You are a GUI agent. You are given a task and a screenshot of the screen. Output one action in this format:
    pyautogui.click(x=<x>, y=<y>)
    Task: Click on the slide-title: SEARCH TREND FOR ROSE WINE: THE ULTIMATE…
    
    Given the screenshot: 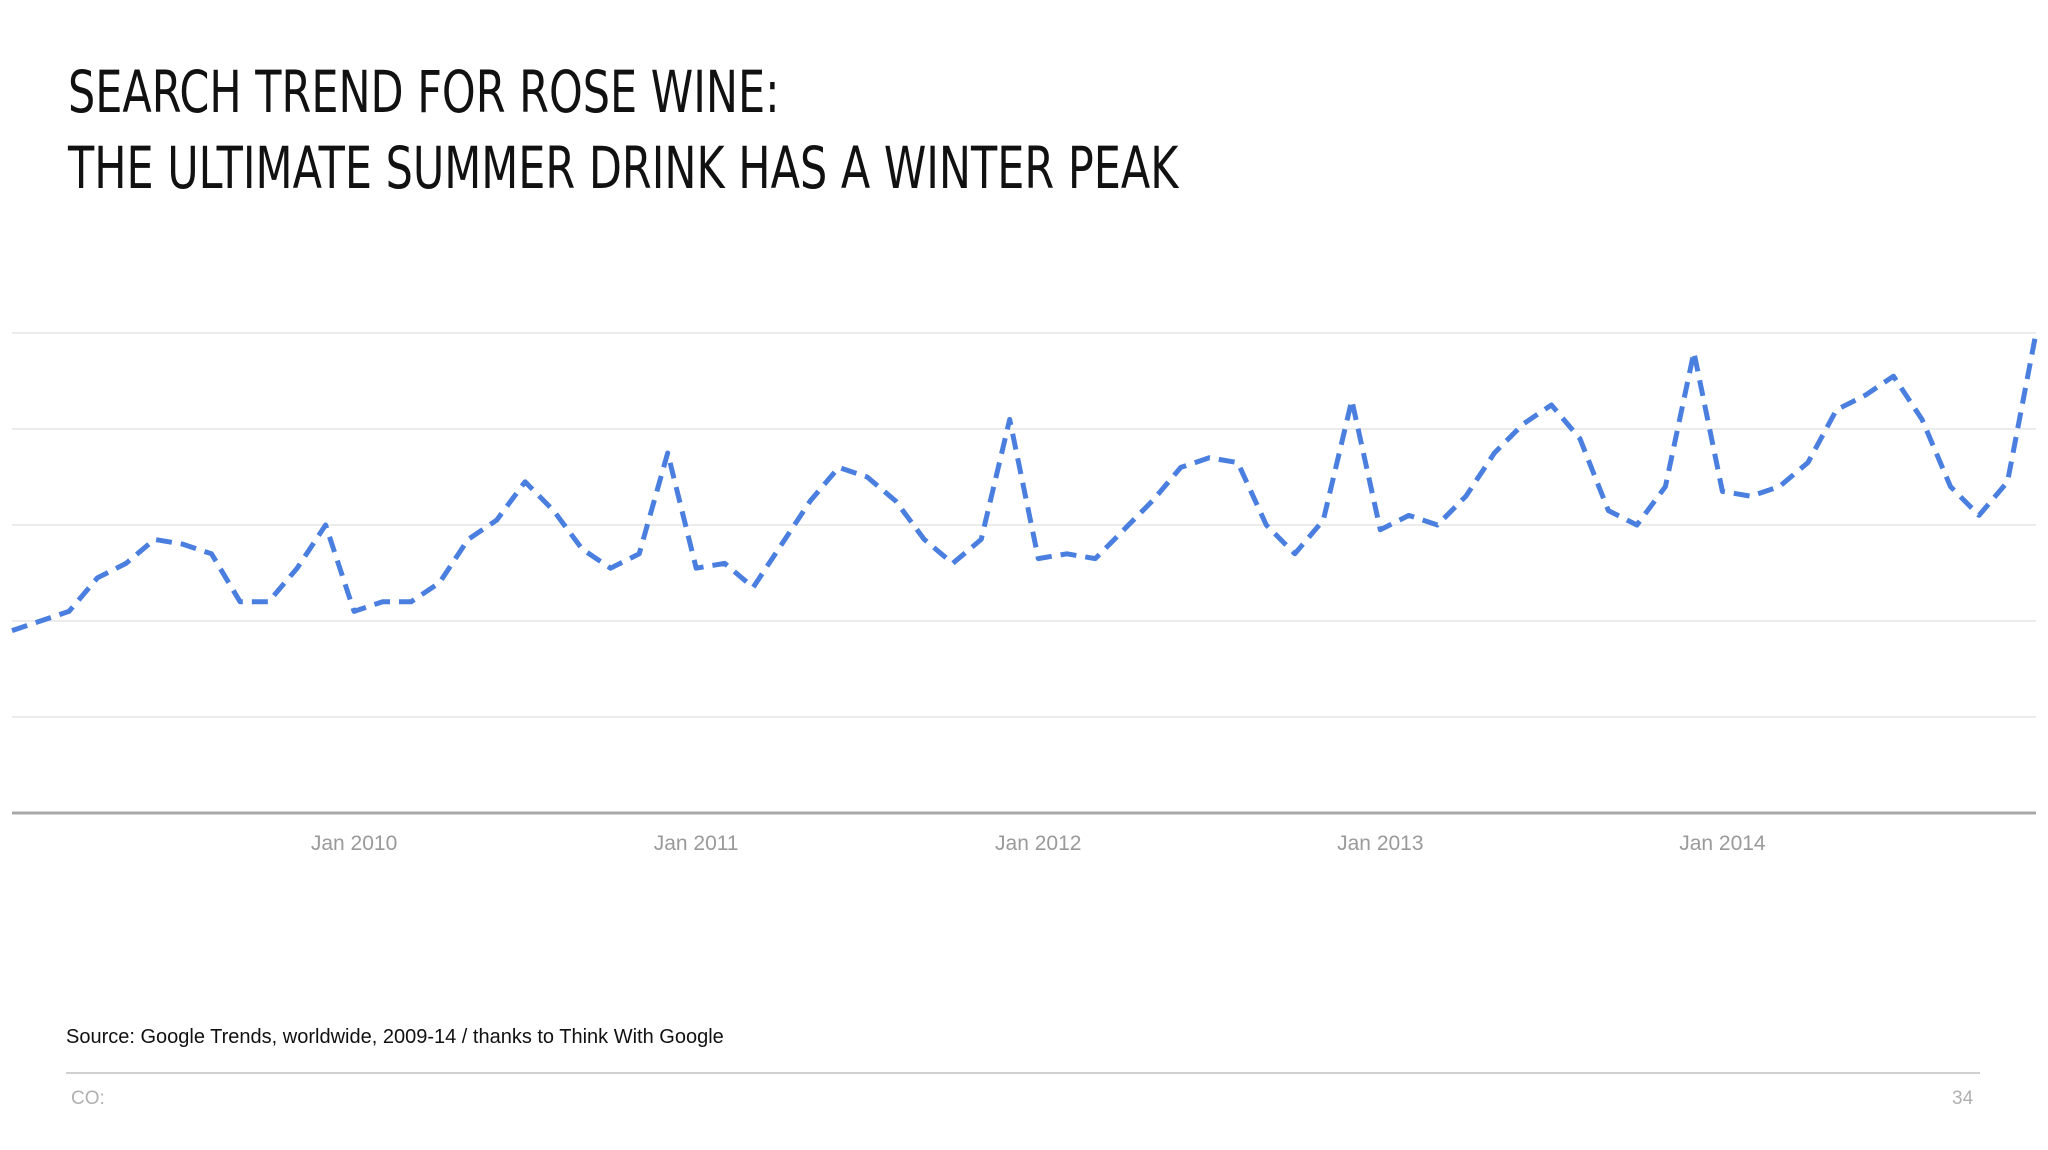 What is the action you would take?
    pyautogui.click(x=623, y=130)
    